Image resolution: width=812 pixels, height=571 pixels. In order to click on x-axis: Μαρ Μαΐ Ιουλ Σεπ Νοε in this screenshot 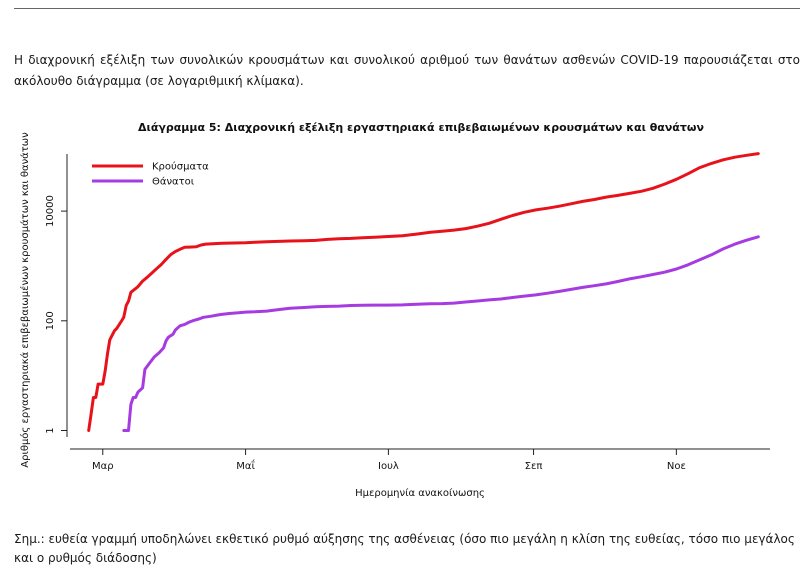, I will do `click(420, 460)`.